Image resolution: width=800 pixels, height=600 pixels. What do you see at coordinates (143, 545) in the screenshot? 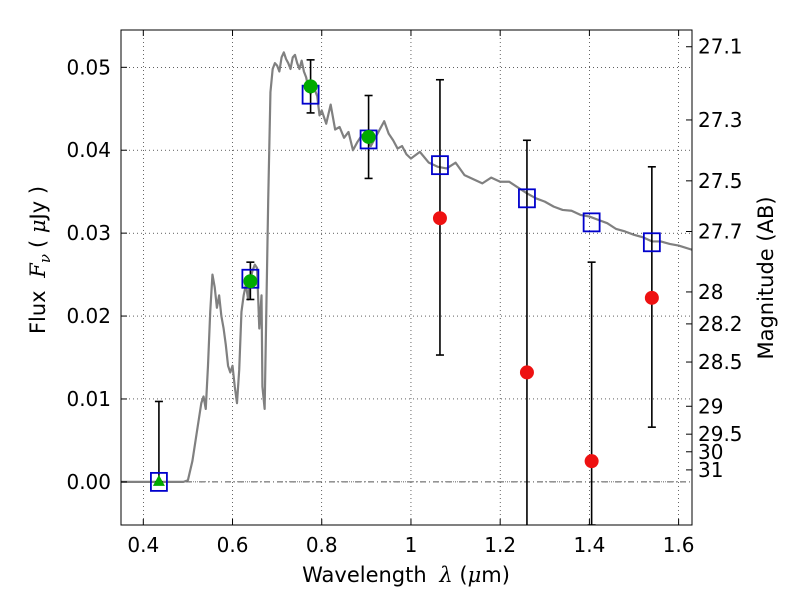
I see `x-tick-label: 0.4` at bounding box center [143, 545].